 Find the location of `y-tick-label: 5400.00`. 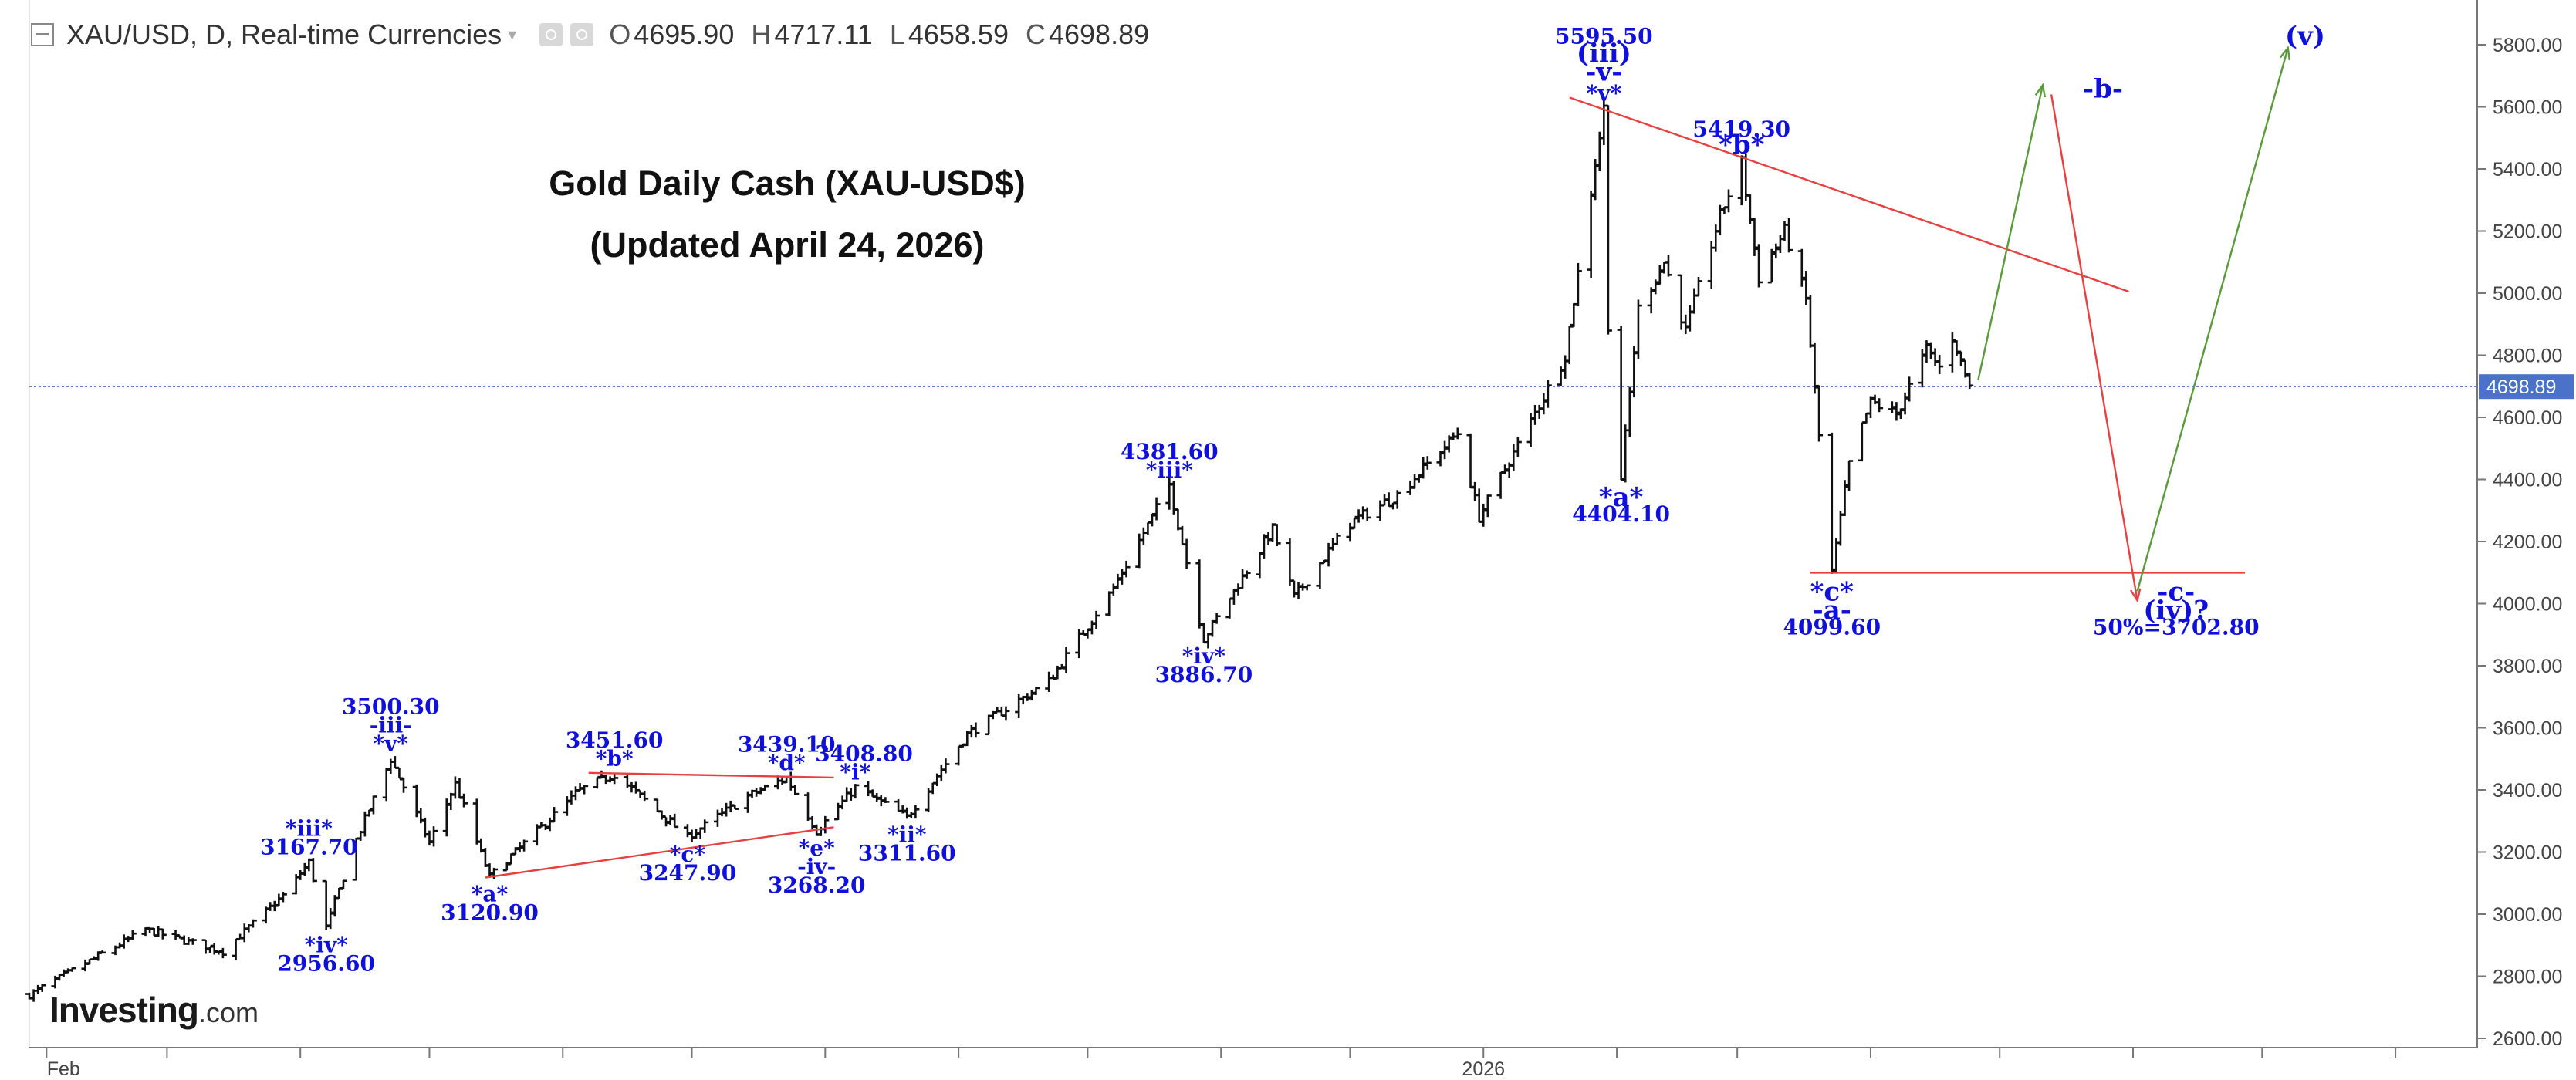

y-tick-label: 5400.00 is located at coordinates (2527, 170).